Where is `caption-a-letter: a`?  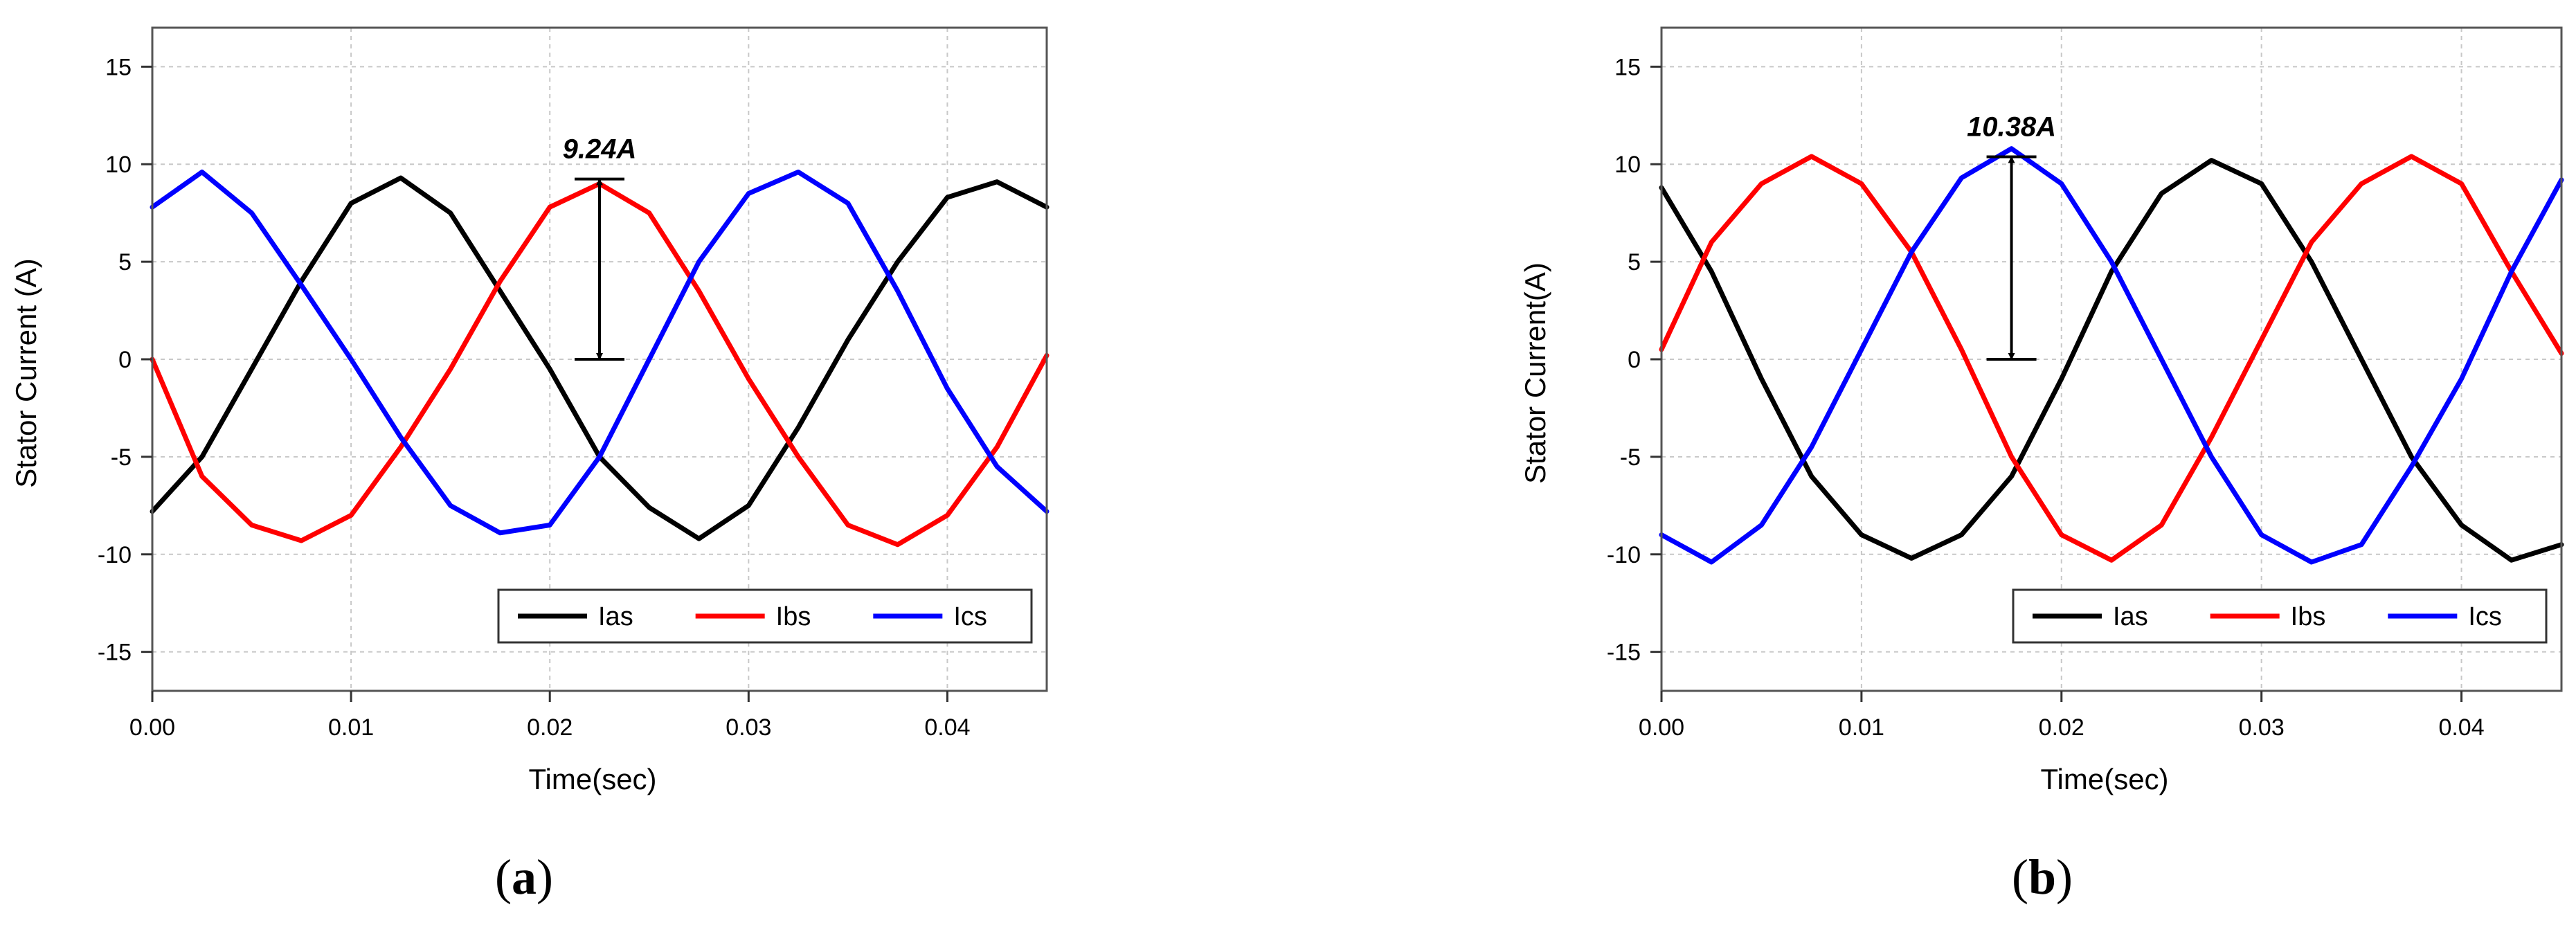
caption-a-letter: a is located at coordinates (524, 877).